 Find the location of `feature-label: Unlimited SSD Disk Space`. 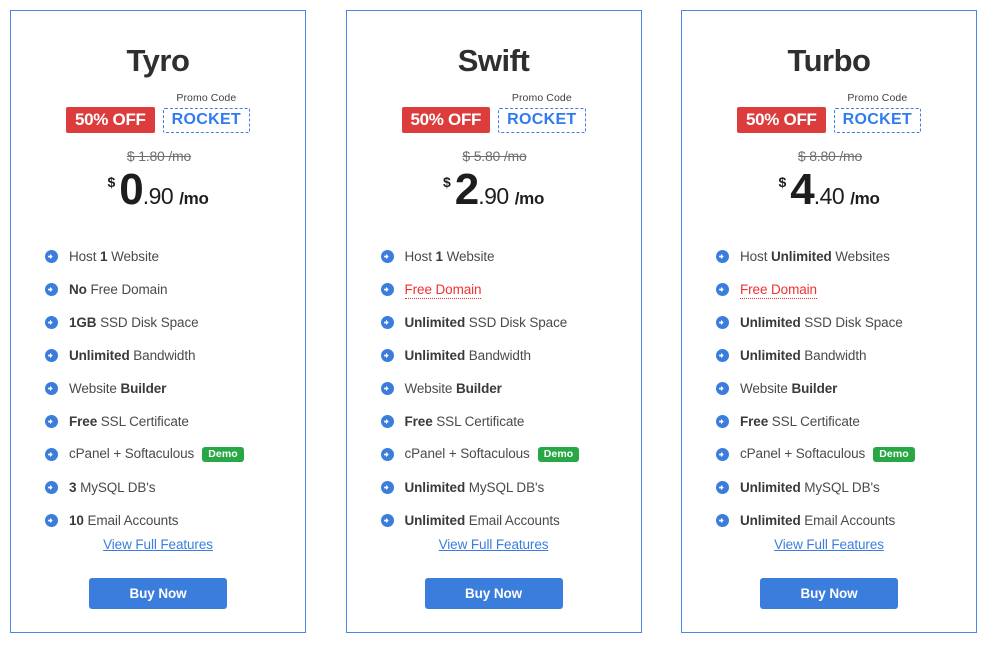

feature-label: Unlimited SSD Disk Space is located at coordinates (486, 322).